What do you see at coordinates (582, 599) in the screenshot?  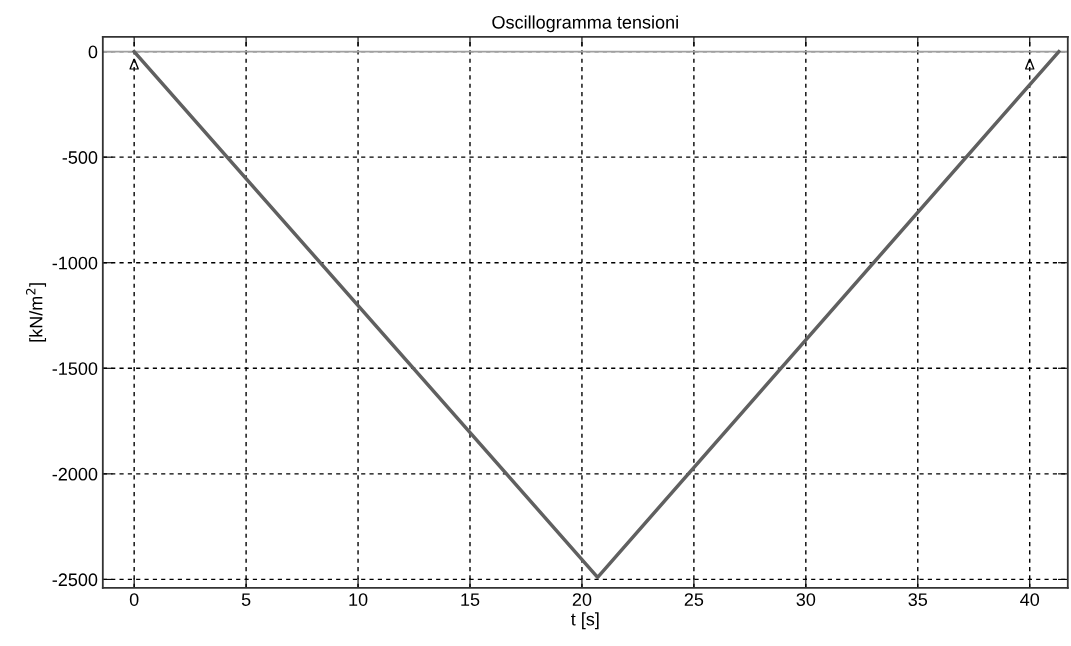 I see `x-tick-label: 20` at bounding box center [582, 599].